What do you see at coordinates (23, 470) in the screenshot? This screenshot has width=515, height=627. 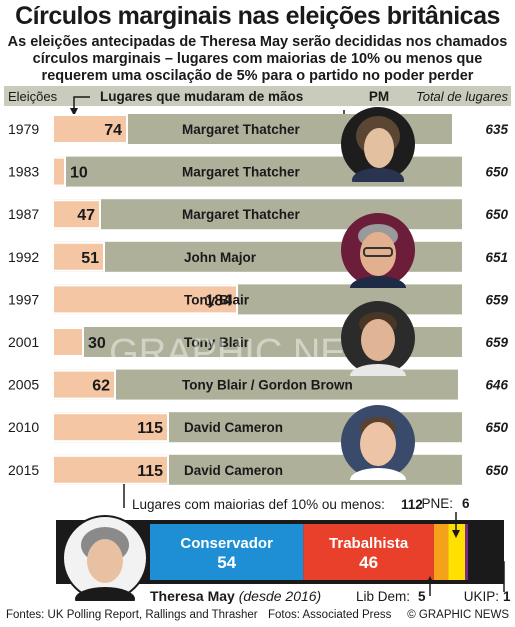 I see `year-label: 2015` at bounding box center [23, 470].